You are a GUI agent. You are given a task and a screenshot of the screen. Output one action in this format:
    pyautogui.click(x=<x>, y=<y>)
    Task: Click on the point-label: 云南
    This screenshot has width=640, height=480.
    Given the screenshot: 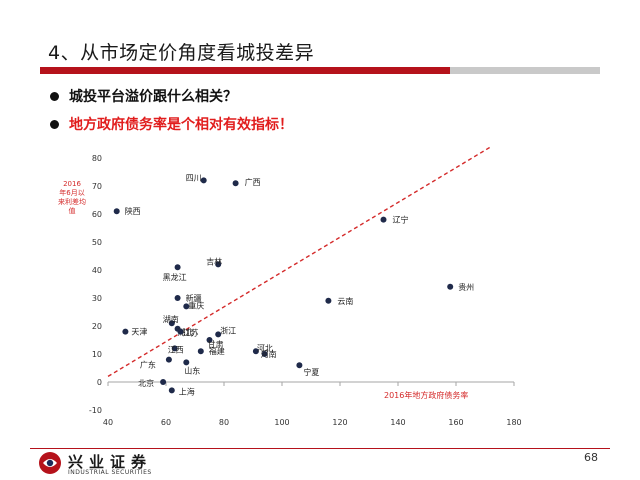 What is the action you would take?
    pyautogui.click(x=345, y=301)
    